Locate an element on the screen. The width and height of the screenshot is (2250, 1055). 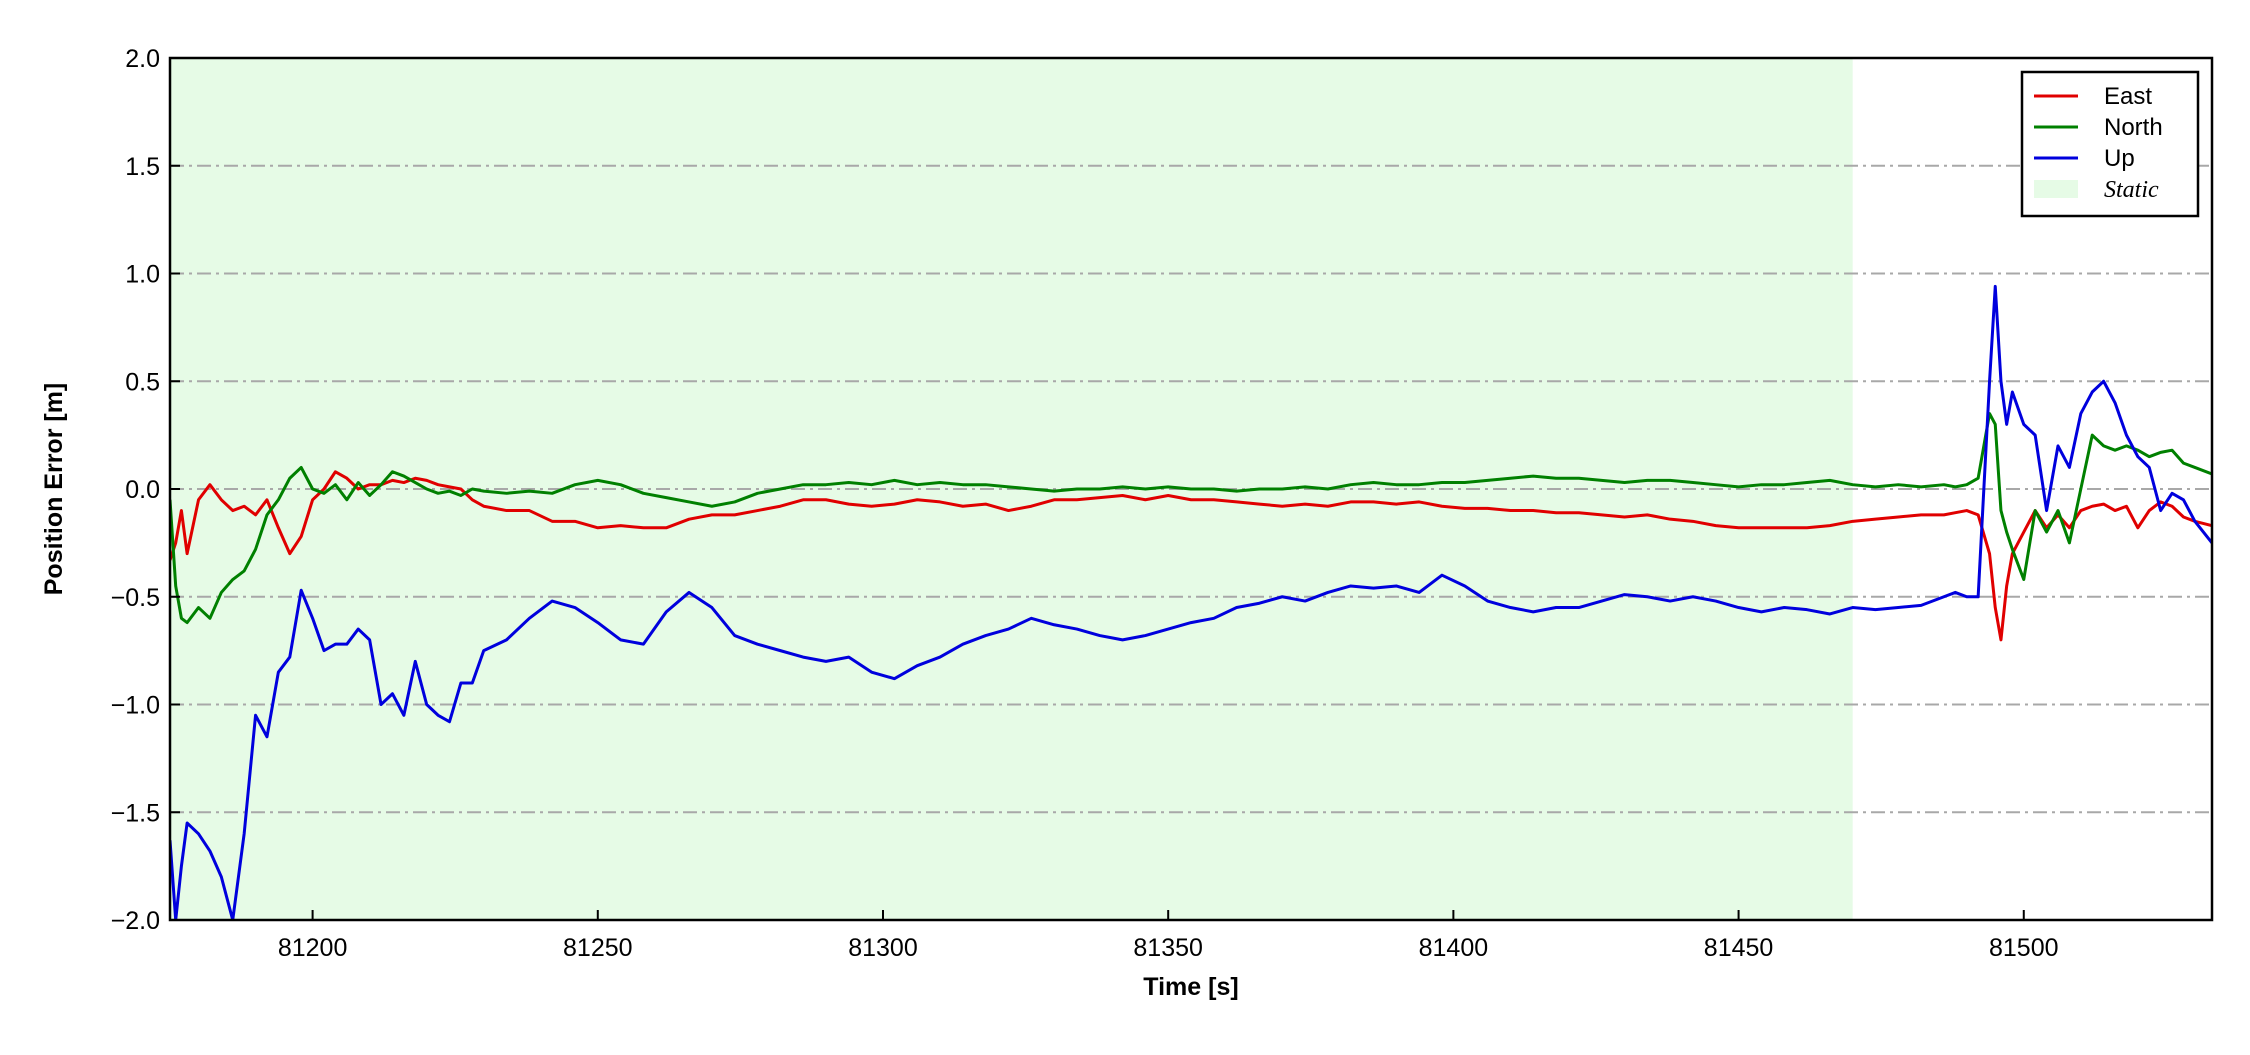
y-tick-label: 1.5 is located at coordinates (142, 167).